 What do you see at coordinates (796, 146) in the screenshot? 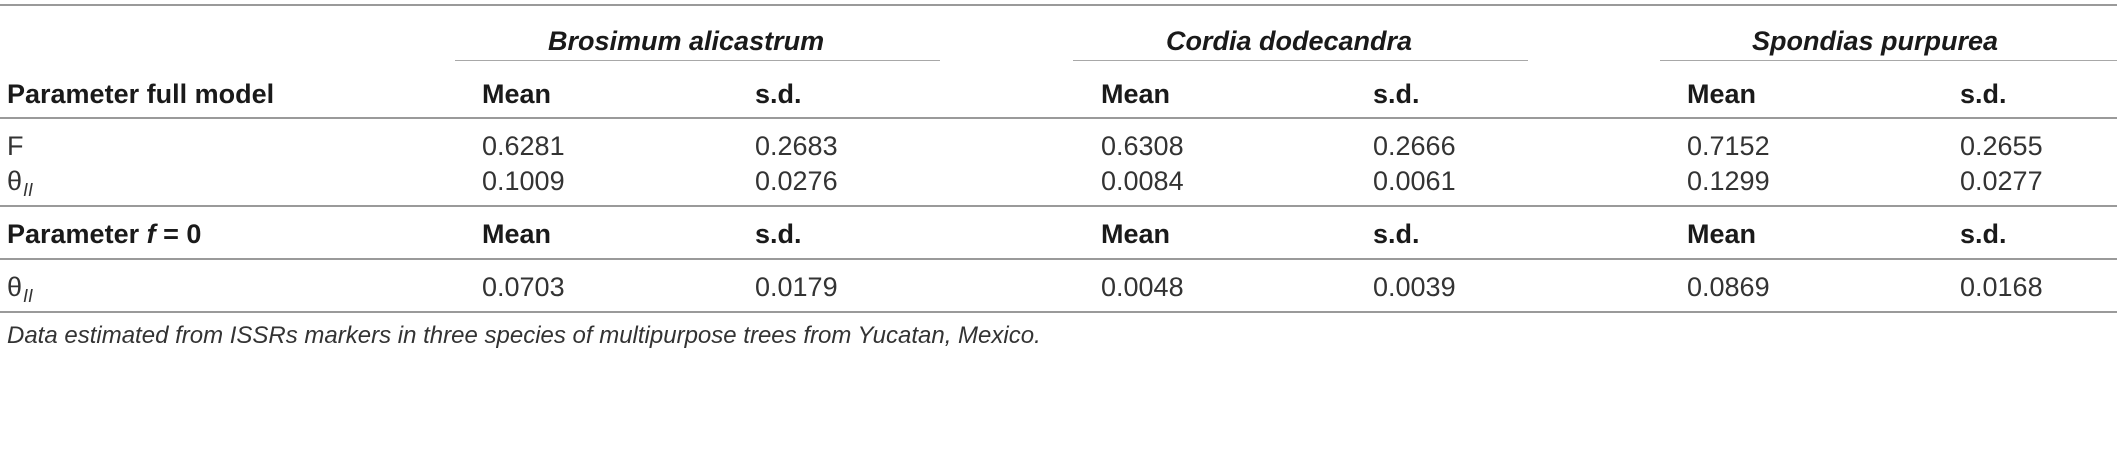
I see `cell-value: 0.2683` at bounding box center [796, 146].